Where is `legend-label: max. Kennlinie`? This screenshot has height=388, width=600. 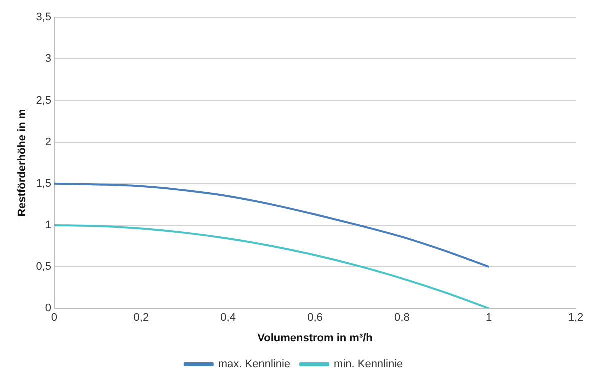
legend-label: max. Kennlinie is located at coordinates (254, 364).